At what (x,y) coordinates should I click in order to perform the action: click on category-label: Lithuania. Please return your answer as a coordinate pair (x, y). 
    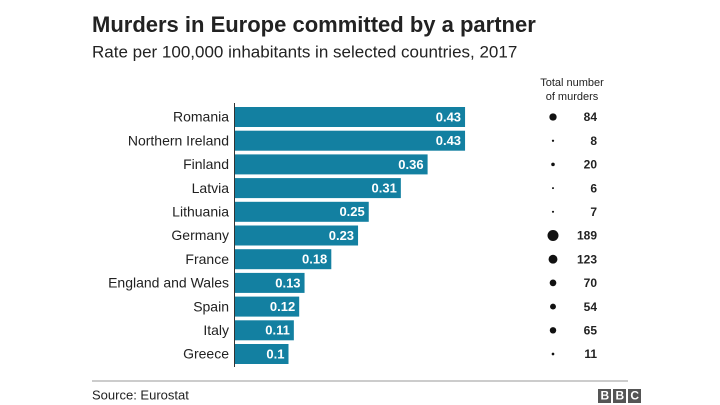
    Looking at the image, I should click on (200, 212).